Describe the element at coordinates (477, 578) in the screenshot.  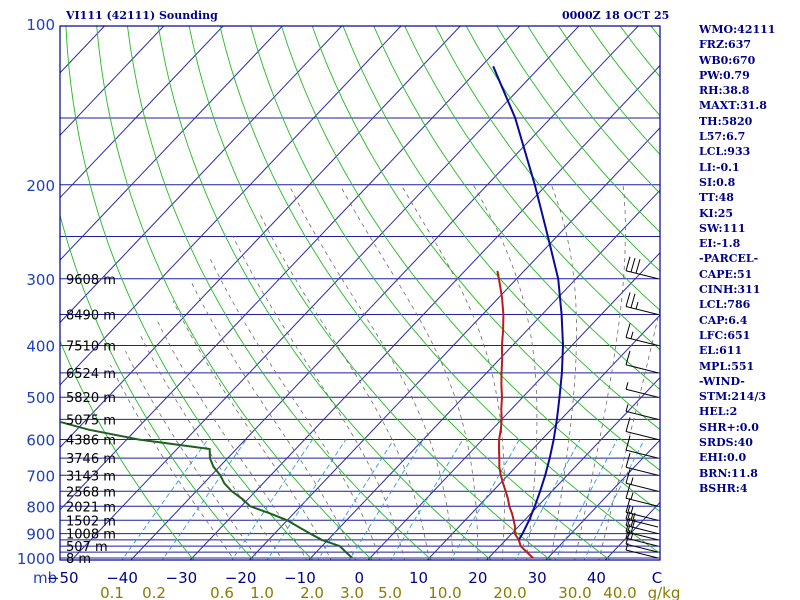
I see `temperature-tick-label: 20` at that location.